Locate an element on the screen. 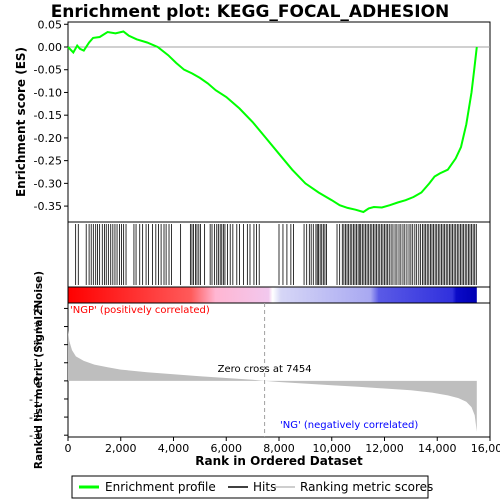 This screenshot has height=500, width=500. chart-title: Enrichment plot: KEGG_FOCAL_ADHESION is located at coordinates (250, 12).